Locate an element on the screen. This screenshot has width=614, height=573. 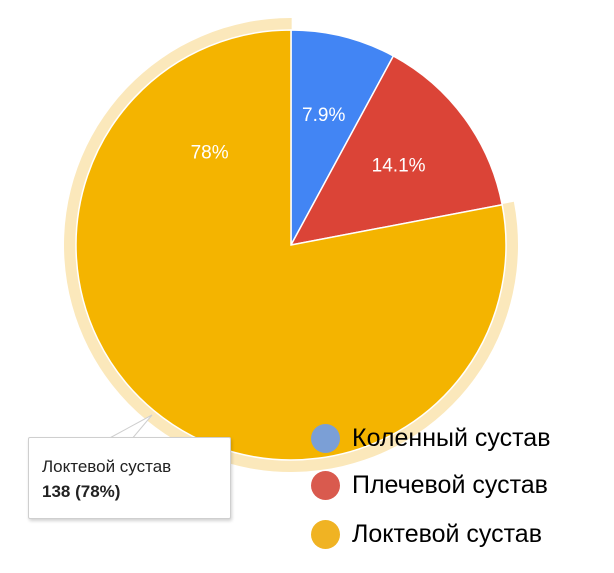
slice-label-knee: 7.9% is located at coordinates (323, 115).